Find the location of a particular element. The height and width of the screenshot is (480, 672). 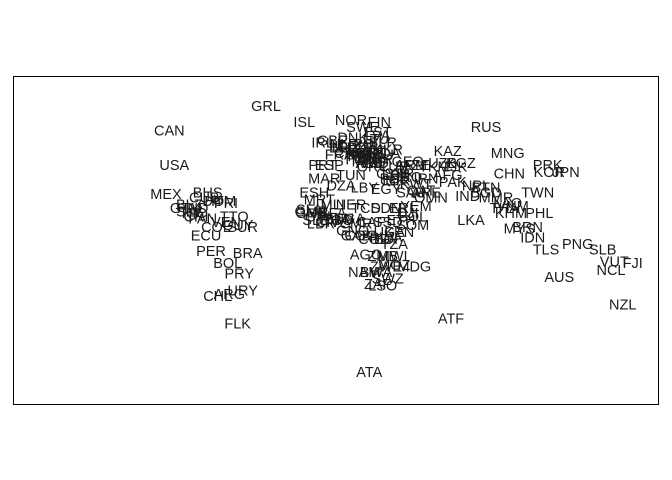

point-label-fin: FIN is located at coordinates (379, 123).